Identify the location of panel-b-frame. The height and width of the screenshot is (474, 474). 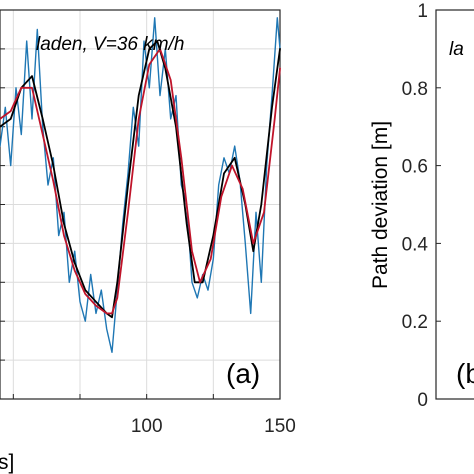
(454, 204).